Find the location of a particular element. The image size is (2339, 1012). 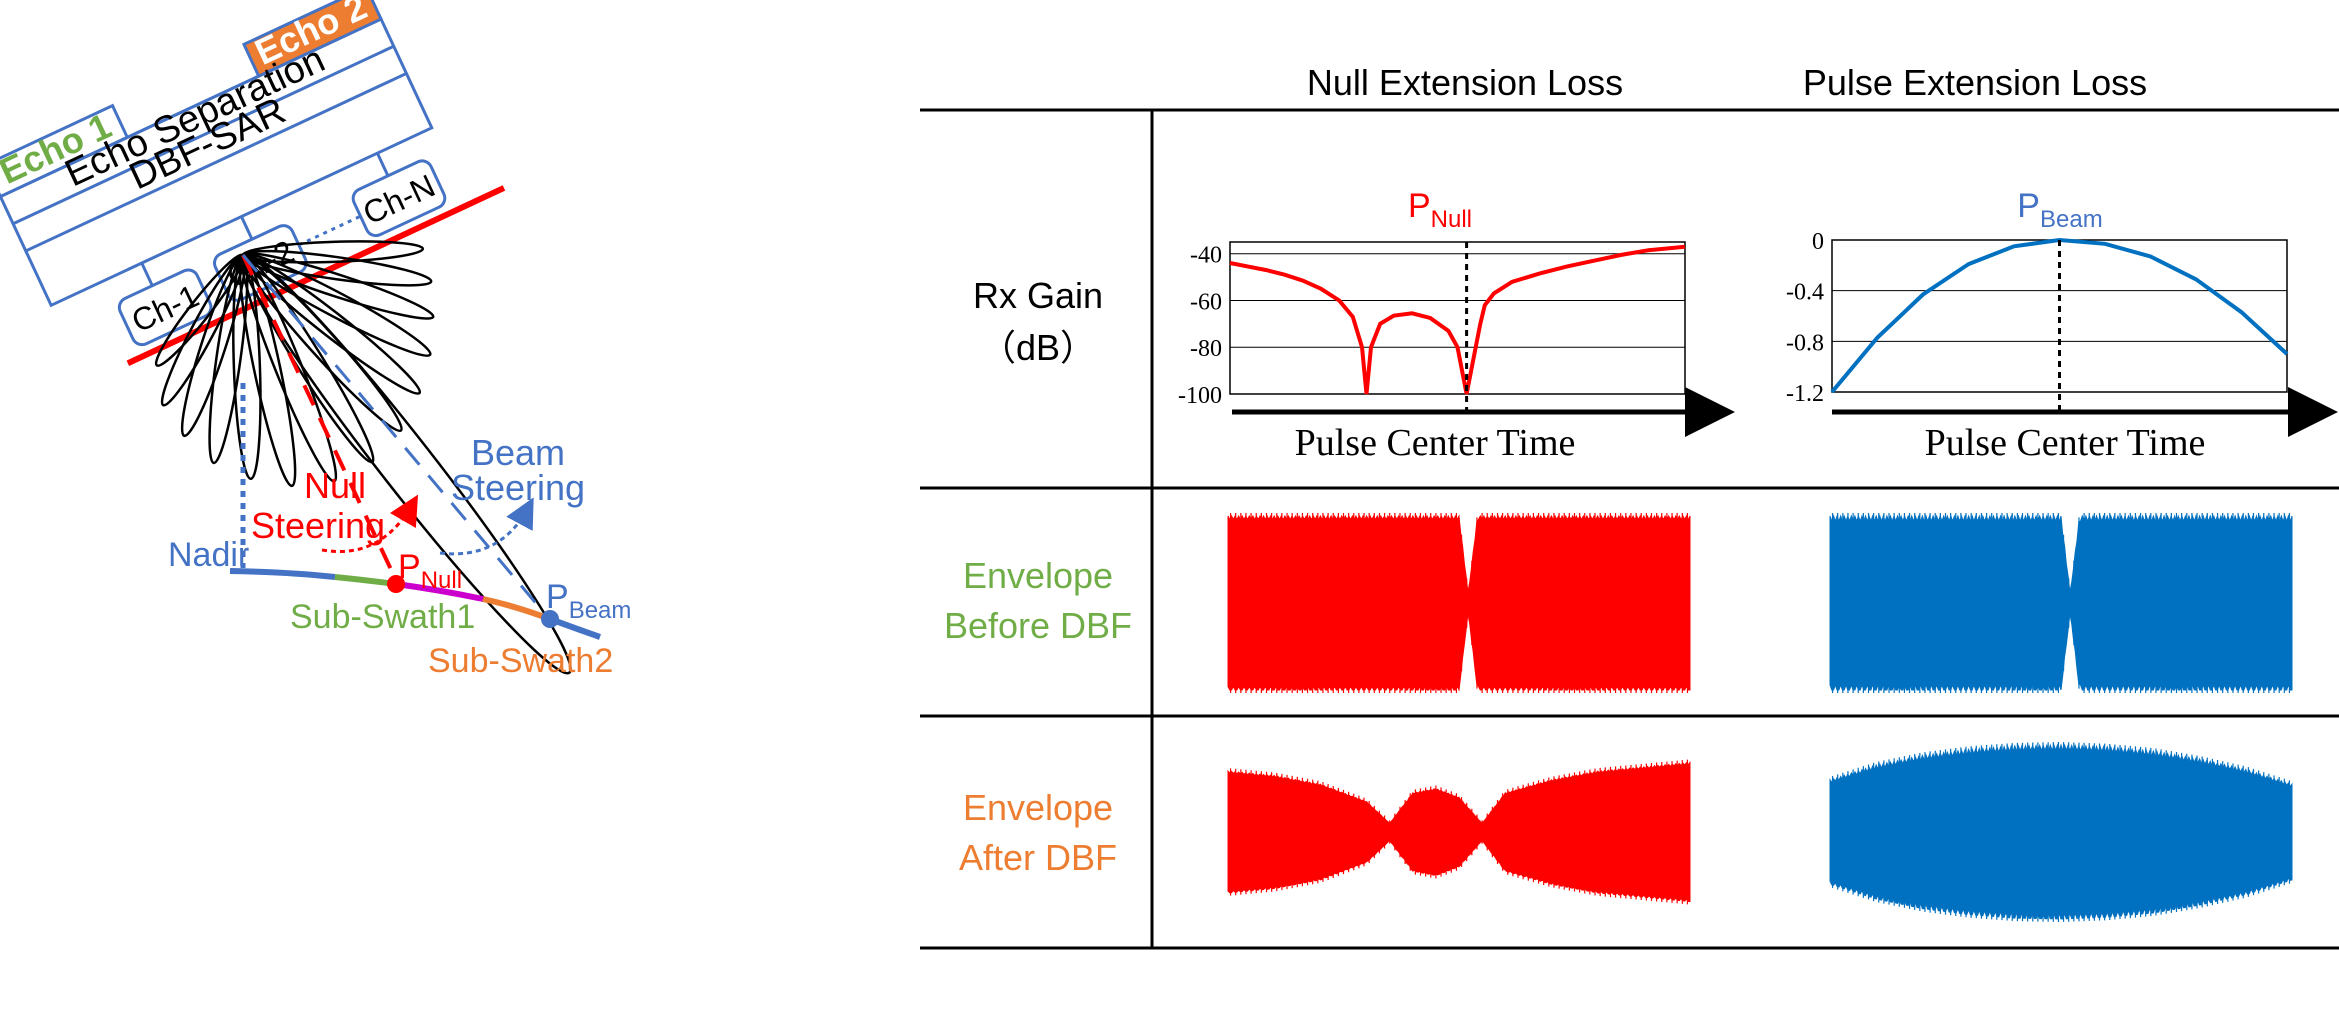

row-label-envelope-after-2: After DBF is located at coordinates (1038, 857).